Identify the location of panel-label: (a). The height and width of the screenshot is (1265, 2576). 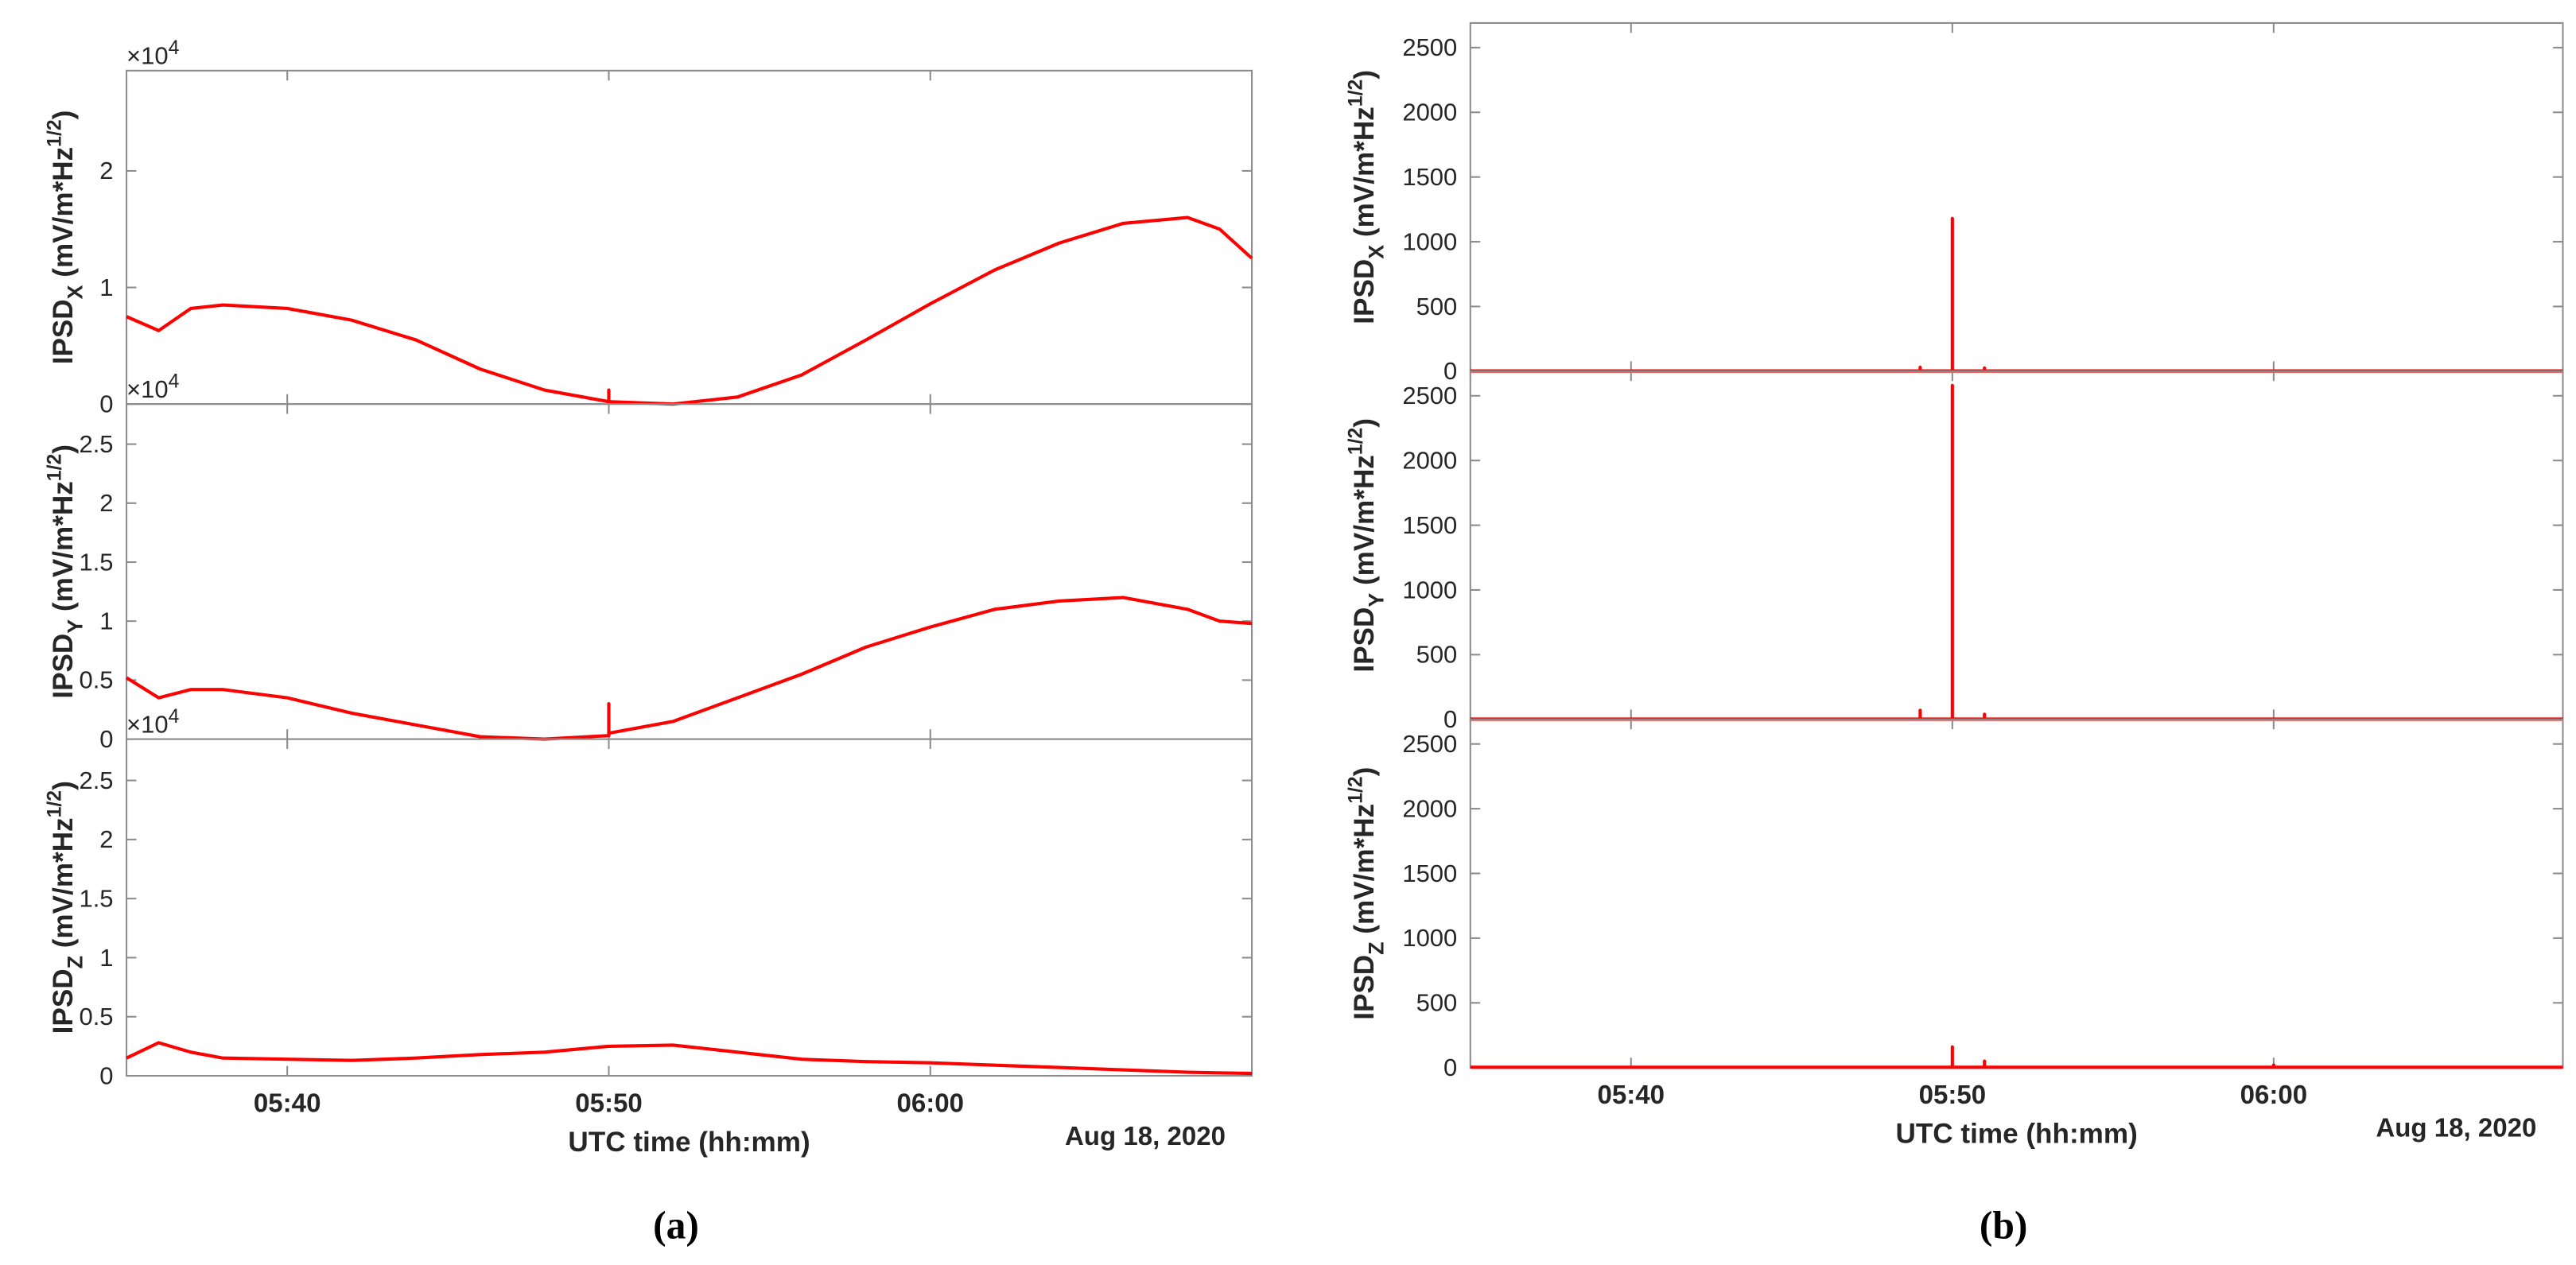
(676, 1226).